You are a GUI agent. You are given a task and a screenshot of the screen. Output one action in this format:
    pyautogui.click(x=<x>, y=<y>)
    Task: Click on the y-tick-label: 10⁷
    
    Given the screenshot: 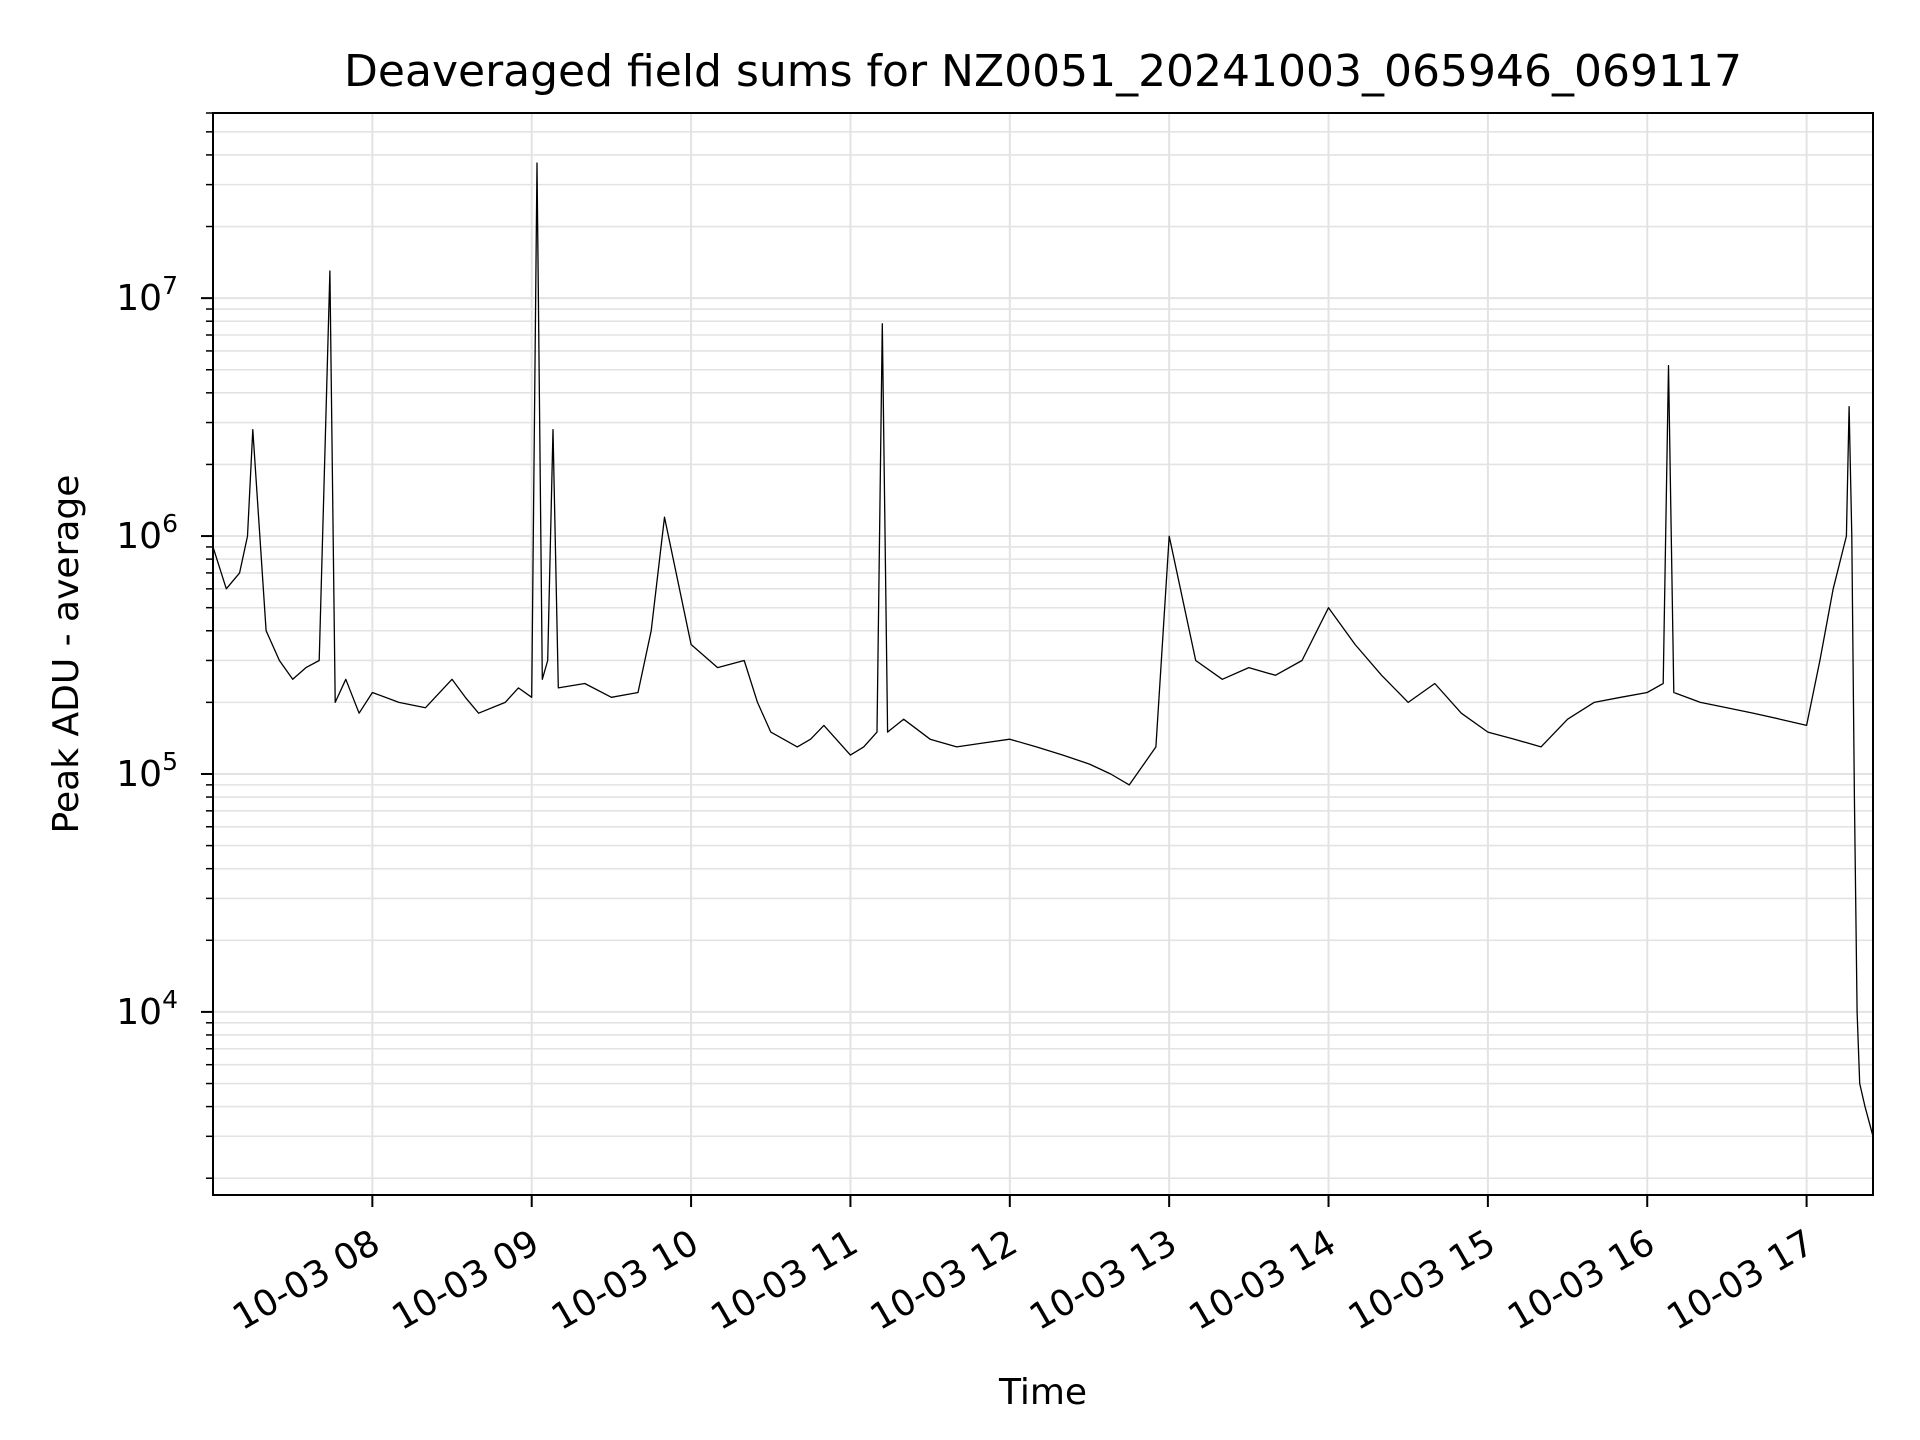 What is the action you would take?
    pyautogui.click(x=147, y=295)
    